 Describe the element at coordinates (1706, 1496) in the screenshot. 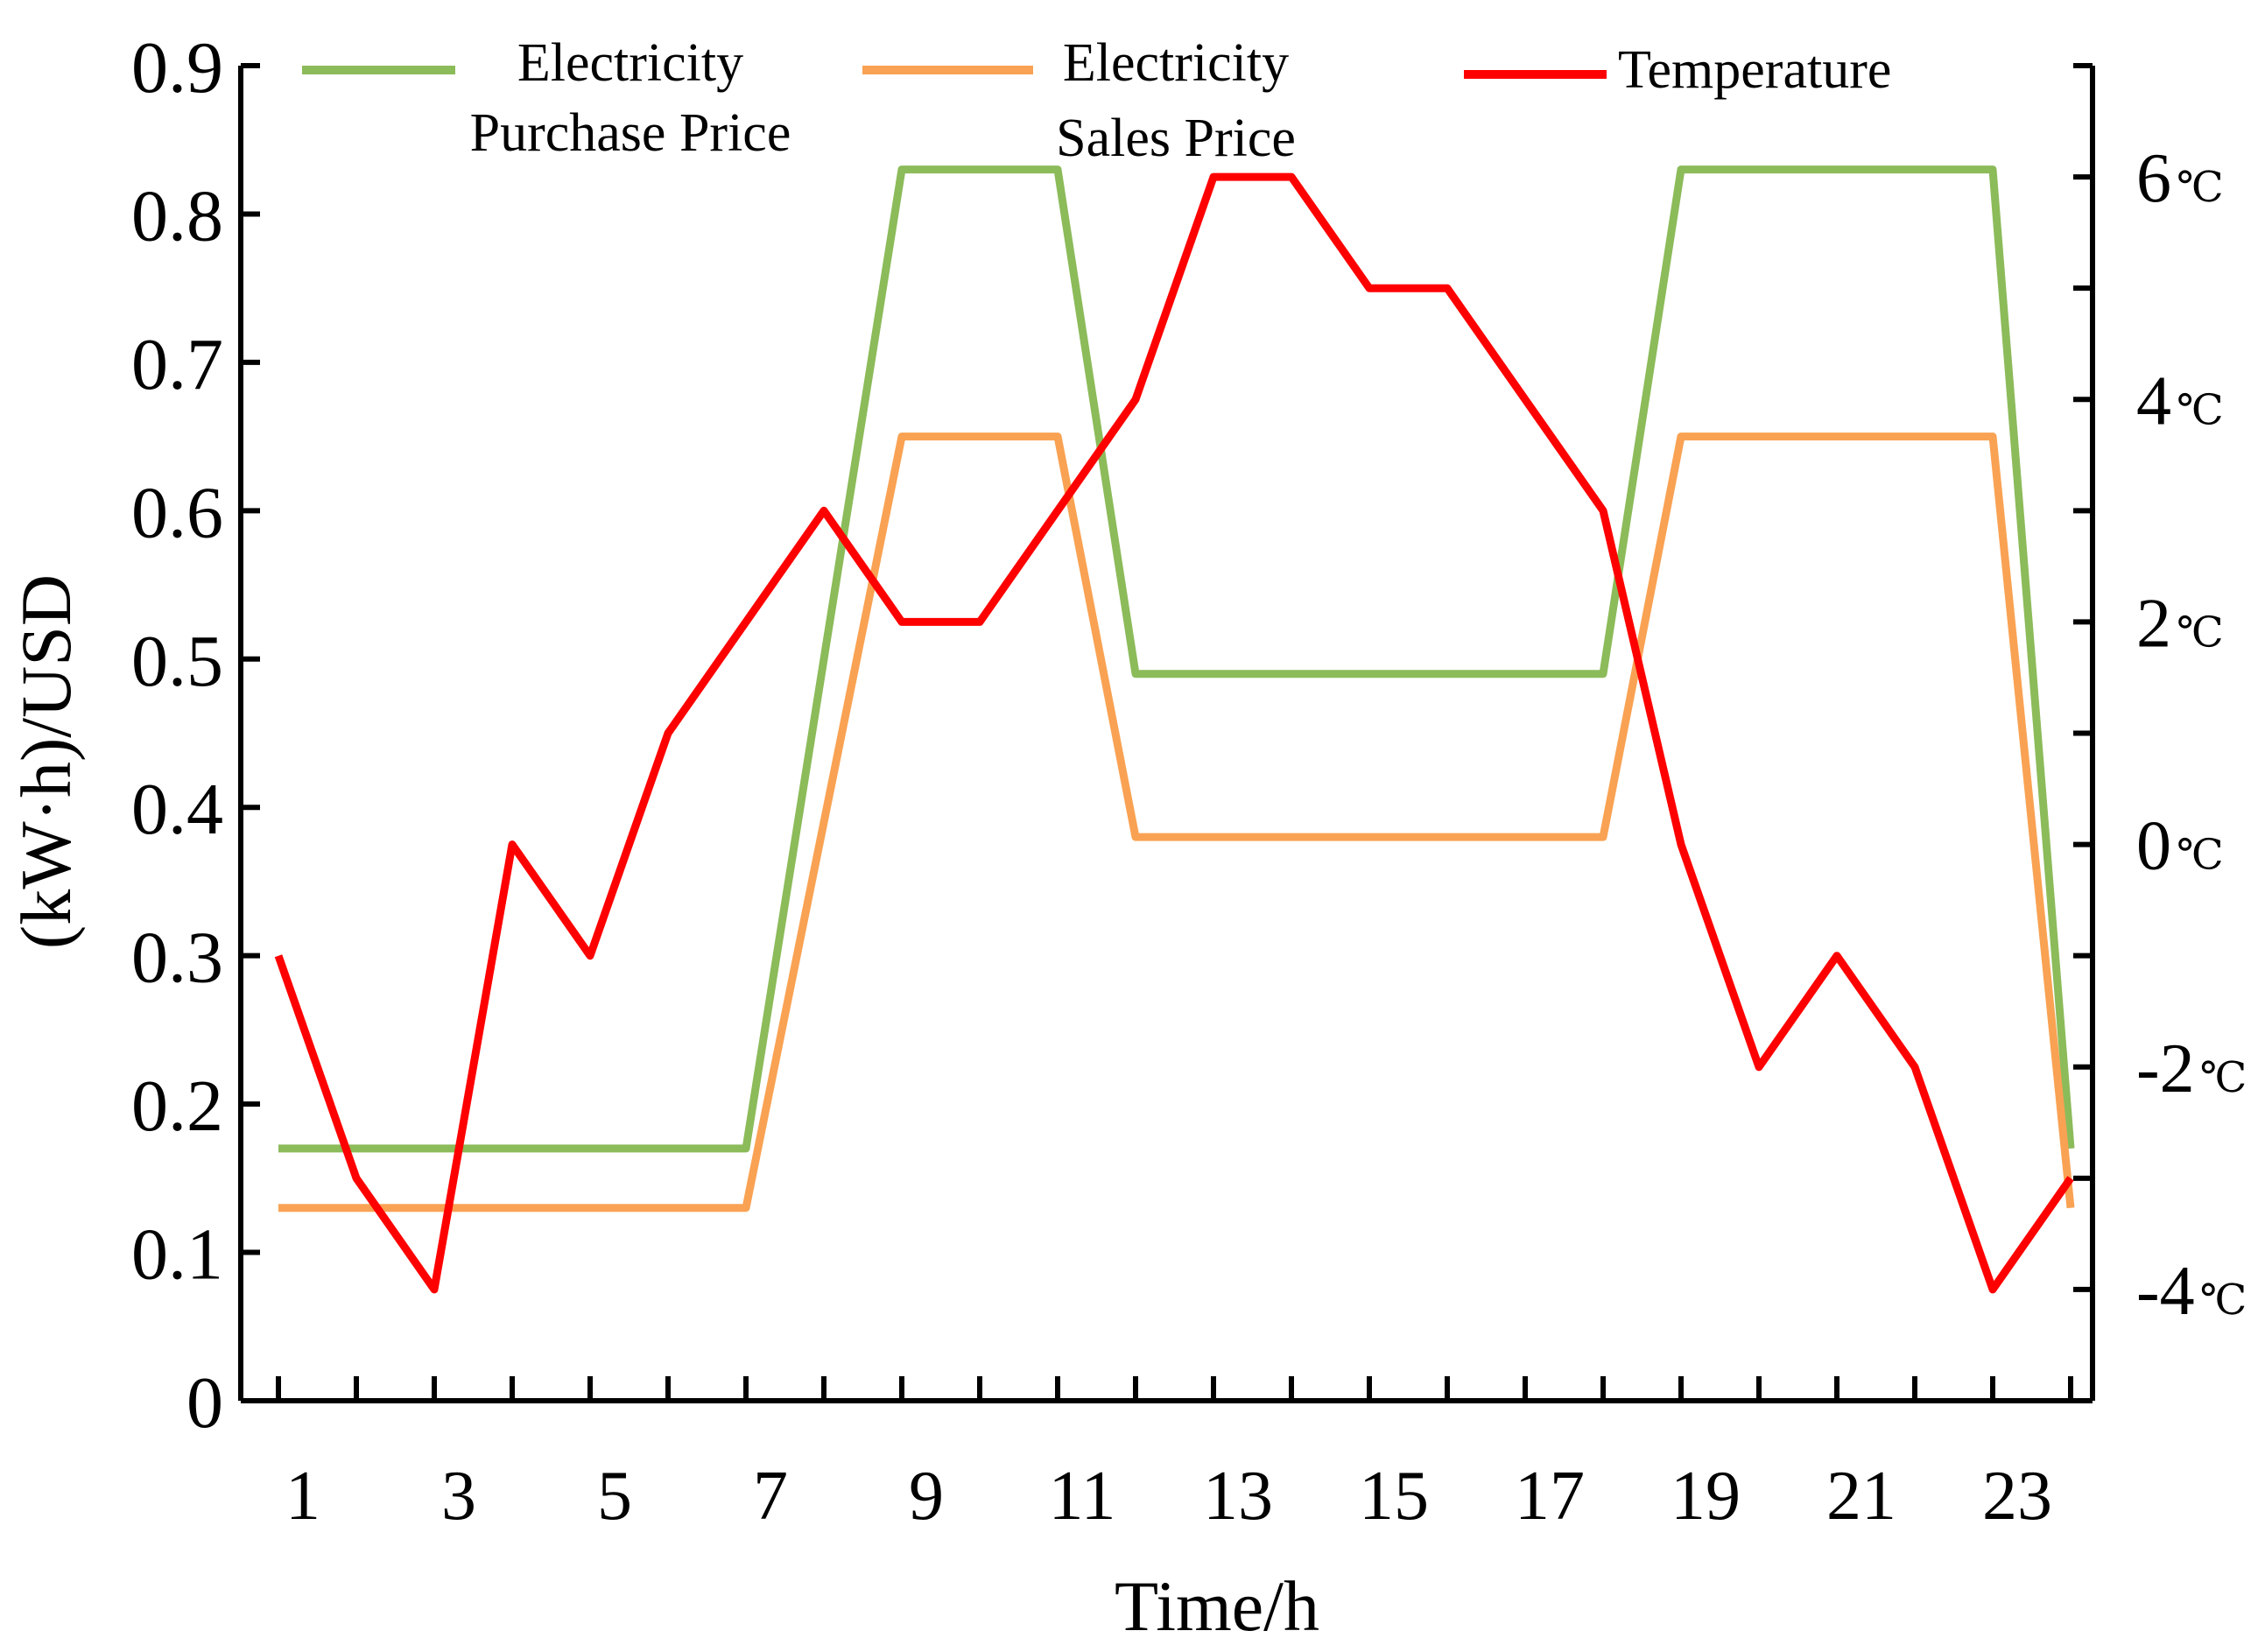

I see `x-tick-label: 19` at that location.